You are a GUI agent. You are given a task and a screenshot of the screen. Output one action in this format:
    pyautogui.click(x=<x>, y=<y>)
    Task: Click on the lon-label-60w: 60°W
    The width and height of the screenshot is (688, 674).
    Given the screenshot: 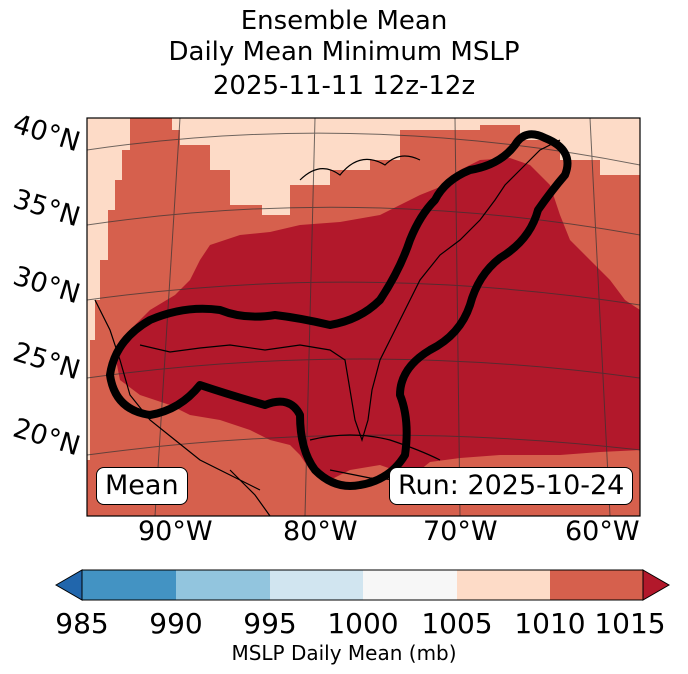 What is the action you would take?
    pyautogui.click(x=602, y=531)
    